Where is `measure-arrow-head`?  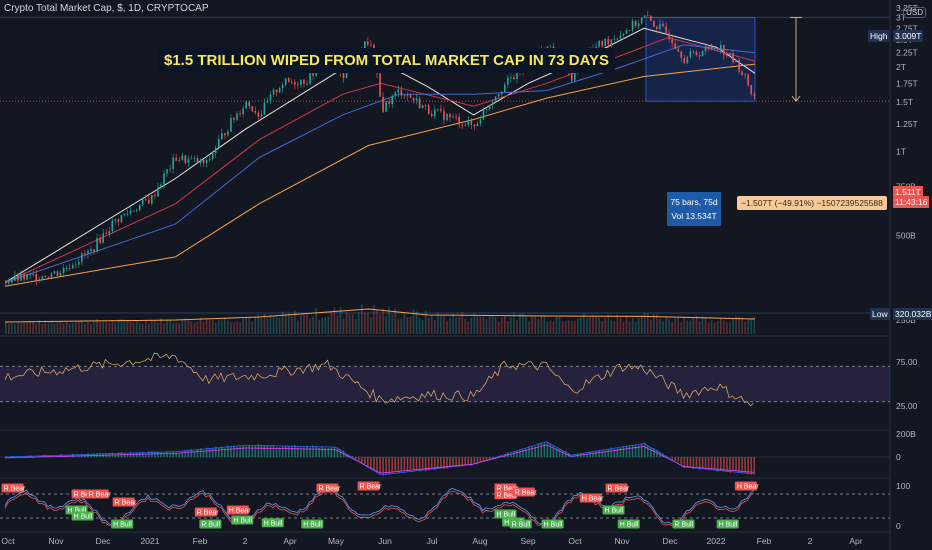
measure-arrow-head is located at coordinates (796, 98).